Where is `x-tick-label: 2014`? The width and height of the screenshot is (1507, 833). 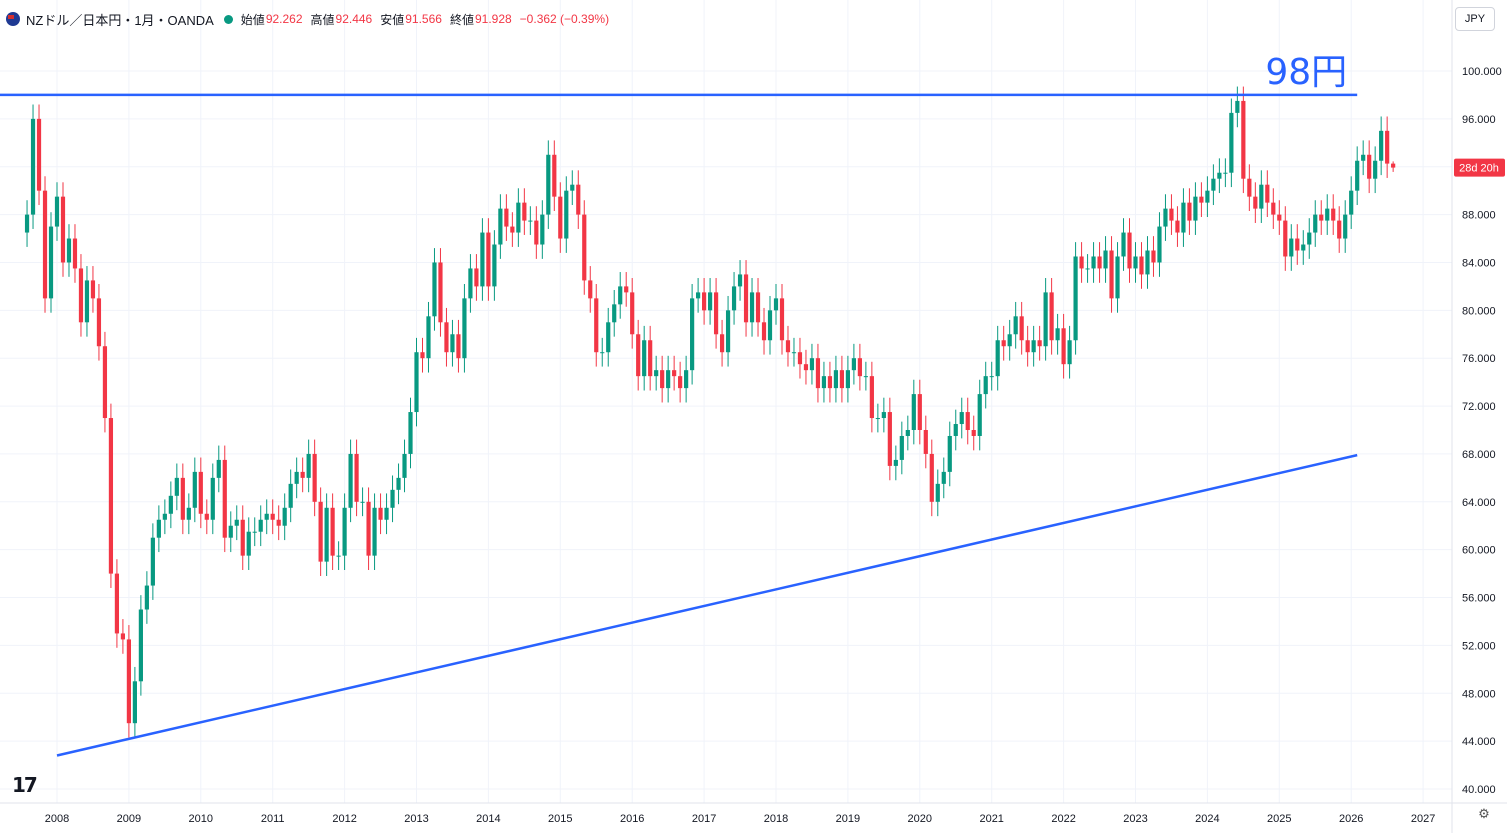
x-tick-label: 2014 is located at coordinates (488, 819).